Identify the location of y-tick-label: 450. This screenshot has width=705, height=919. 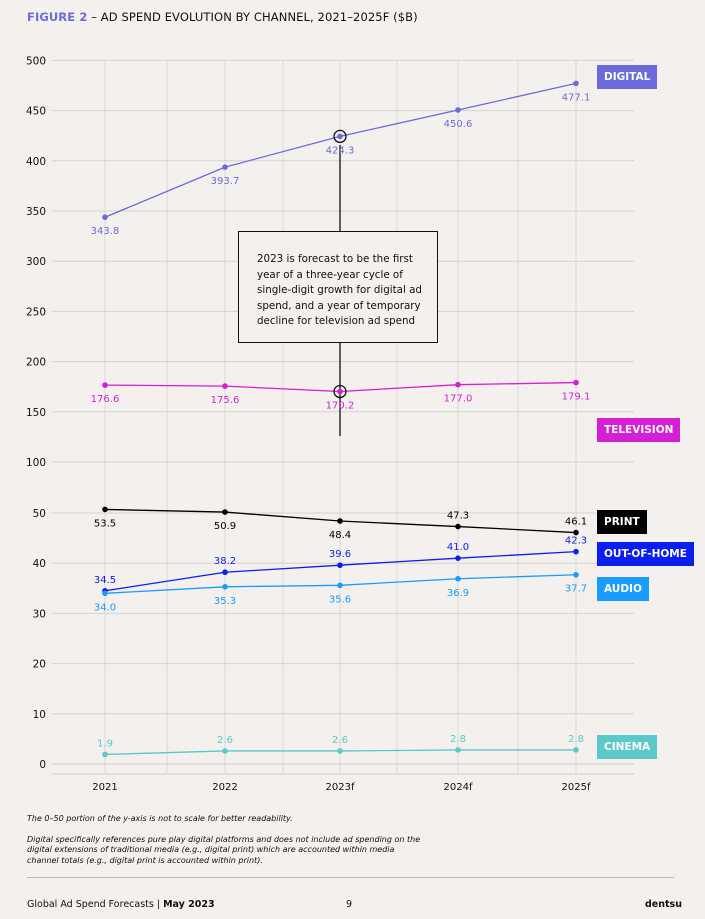
(36, 112).